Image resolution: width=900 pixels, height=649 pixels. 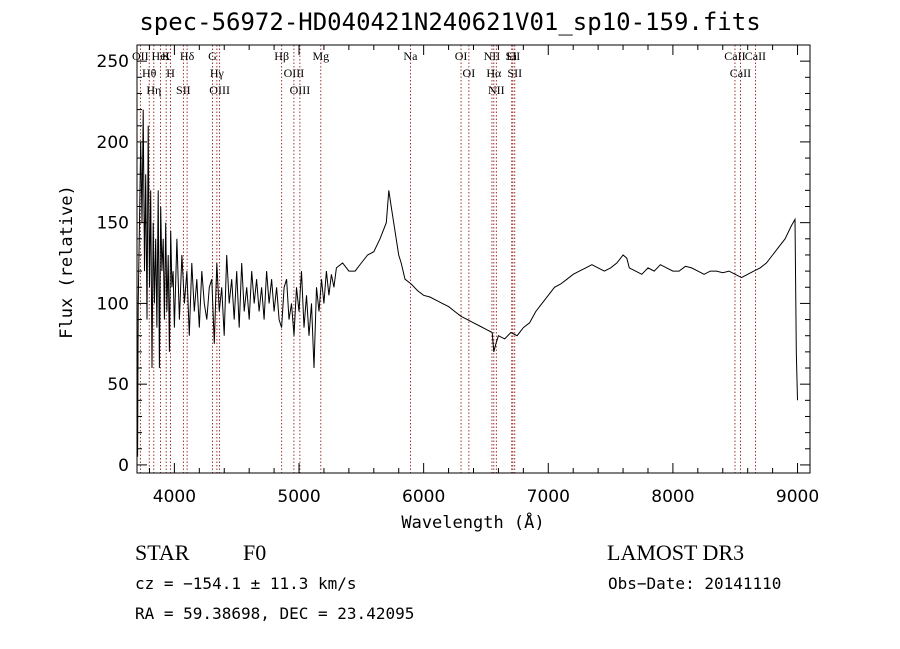 What do you see at coordinates (298, 497) in the screenshot?
I see `x-tick-label: 5000` at bounding box center [298, 497].